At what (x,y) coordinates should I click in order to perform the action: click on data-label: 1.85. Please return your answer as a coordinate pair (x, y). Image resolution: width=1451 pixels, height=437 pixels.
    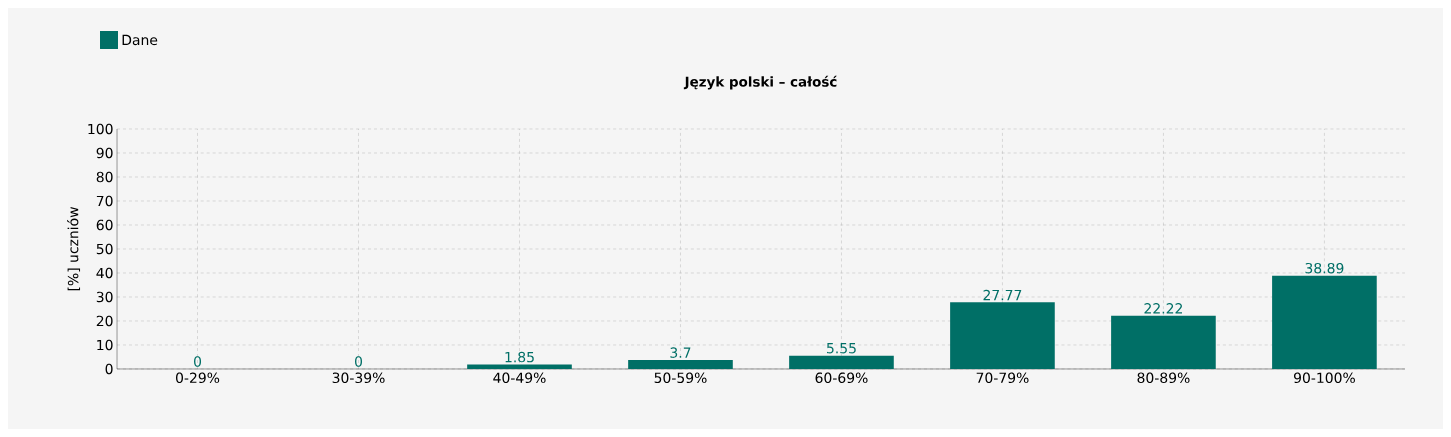
    Looking at the image, I should click on (519, 357).